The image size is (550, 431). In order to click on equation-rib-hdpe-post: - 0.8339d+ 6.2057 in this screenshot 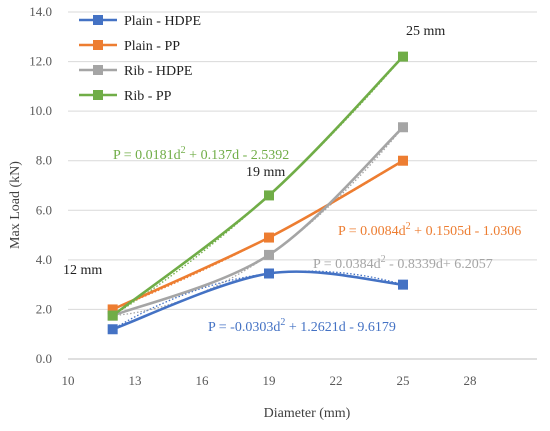, I will do `click(439, 264)`.